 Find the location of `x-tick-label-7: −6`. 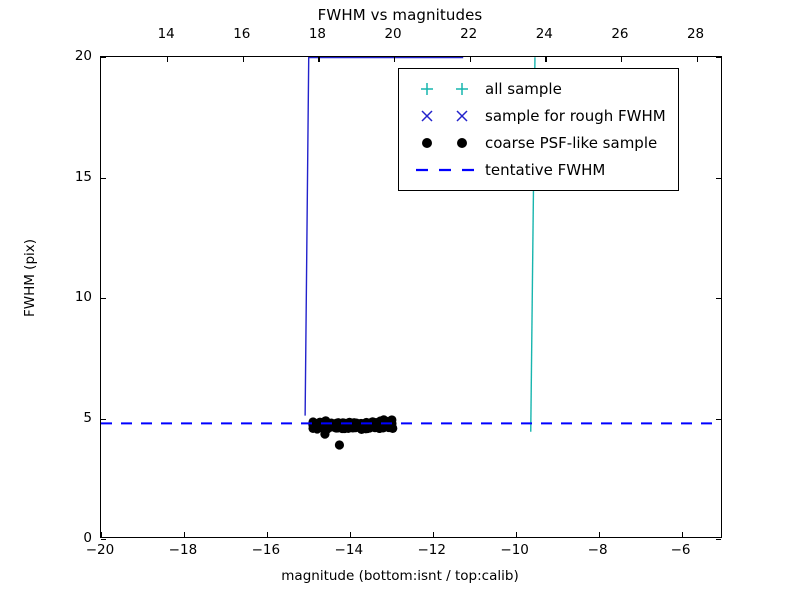

x-tick-label-7: −6 is located at coordinates (680, 550).